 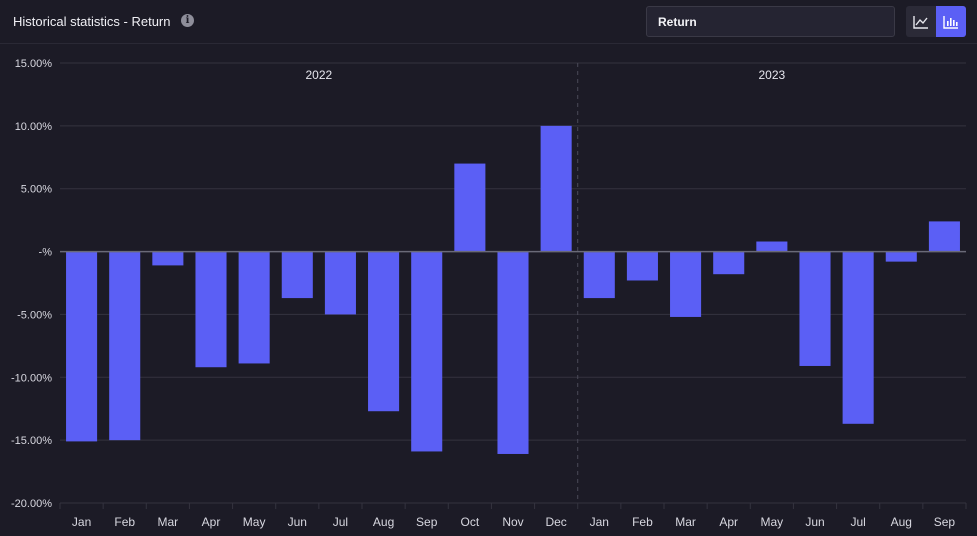 What do you see at coordinates (34, 64) in the screenshot?
I see `y-tick-label: 15.00%` at bounding box center [34, 64].